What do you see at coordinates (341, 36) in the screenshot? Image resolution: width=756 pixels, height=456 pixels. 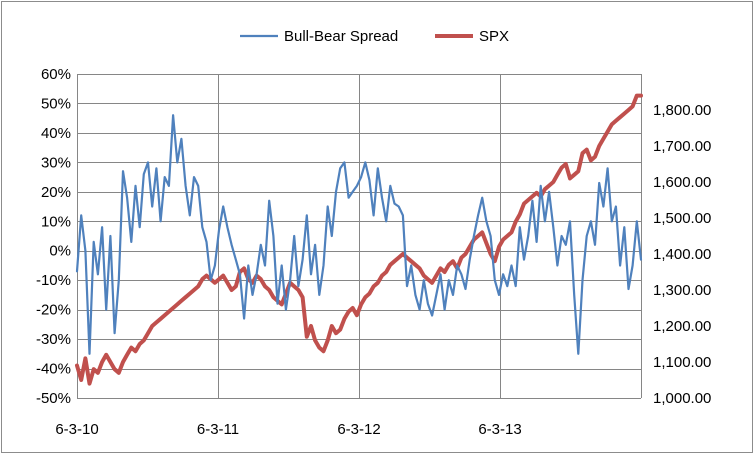 I see `legend-label: Bull-Bear Spread` at bounding box center [341, 36].